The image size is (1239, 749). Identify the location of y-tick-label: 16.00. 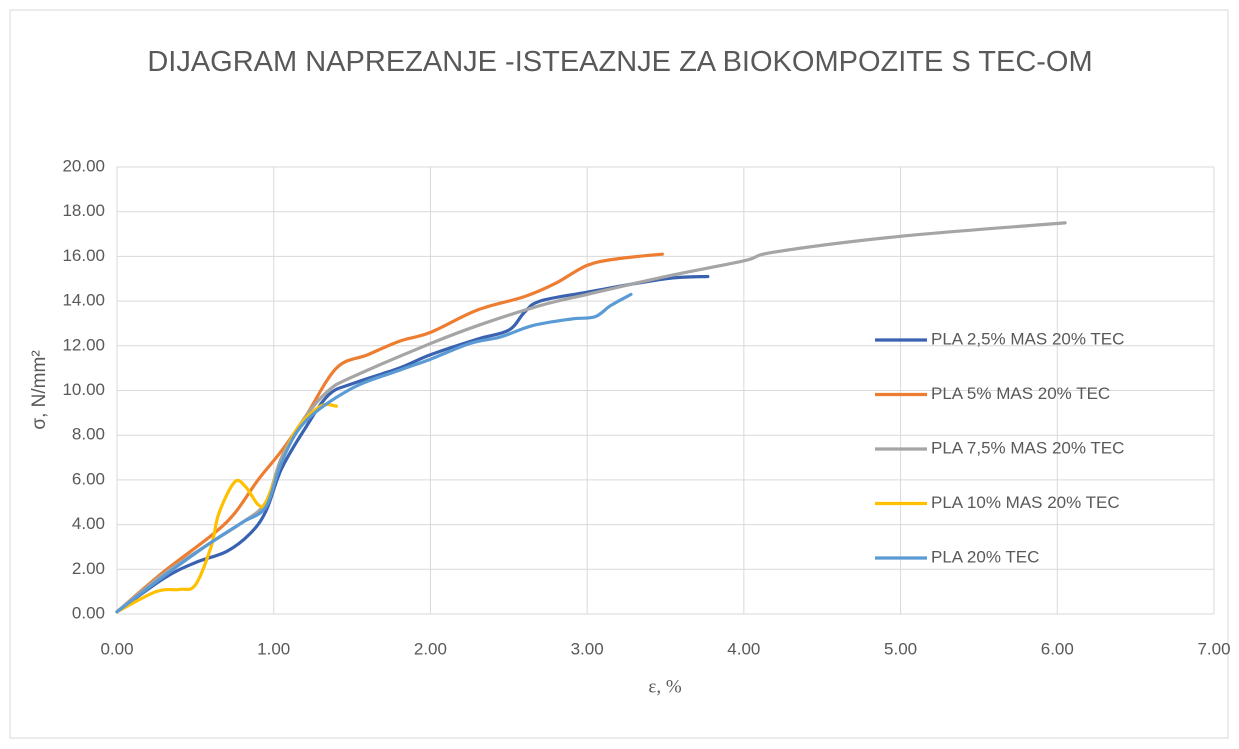
(83, 255).